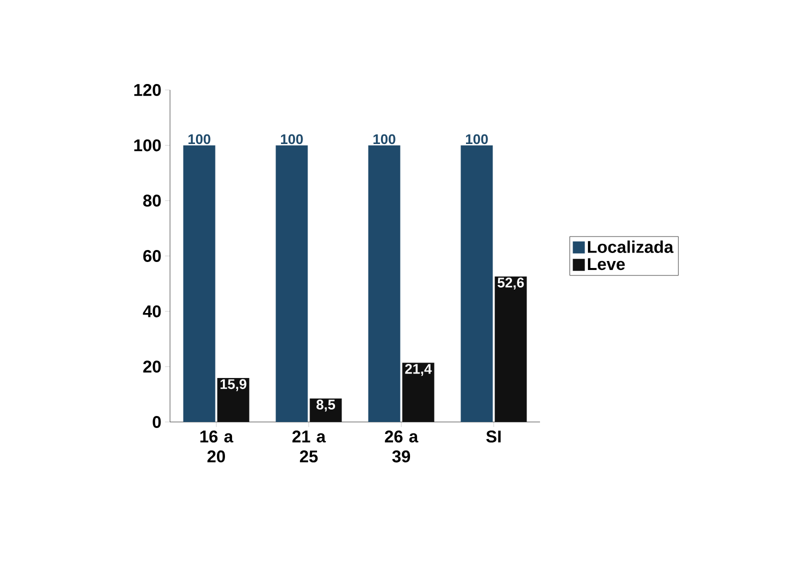  I want to click on legend-label: Leve, so click(606, 264).